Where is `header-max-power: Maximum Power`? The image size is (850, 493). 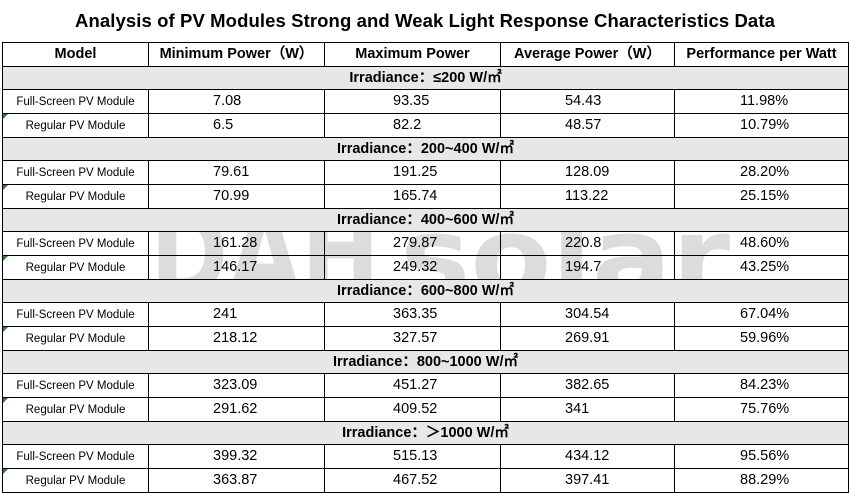
header-max-power: Maximum Power is located at coordinates (412, 54).